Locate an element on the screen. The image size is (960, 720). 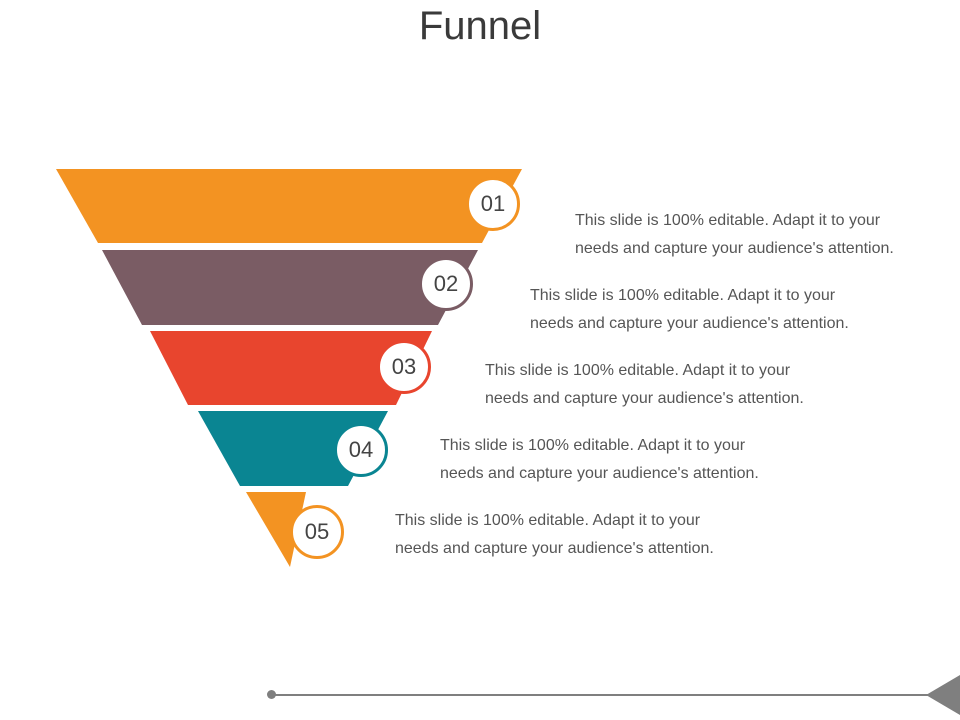
footer-line is located at coordinates (602, 695).